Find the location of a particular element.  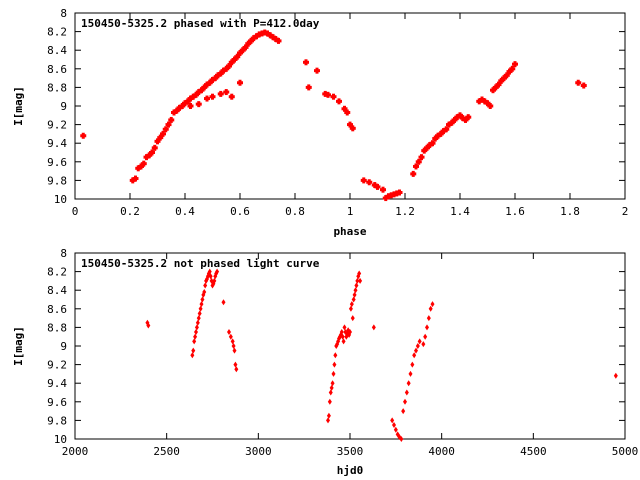

x-tick-label: 2500 is located at coordinates (166, 451).